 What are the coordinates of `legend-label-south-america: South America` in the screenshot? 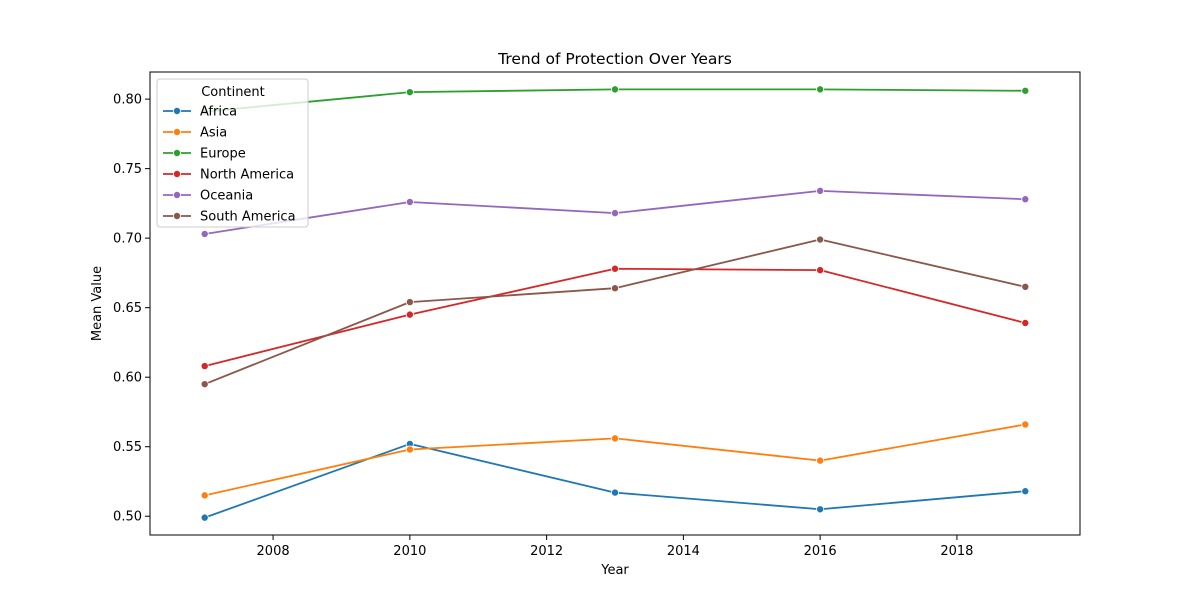 It's located at (248, 217).